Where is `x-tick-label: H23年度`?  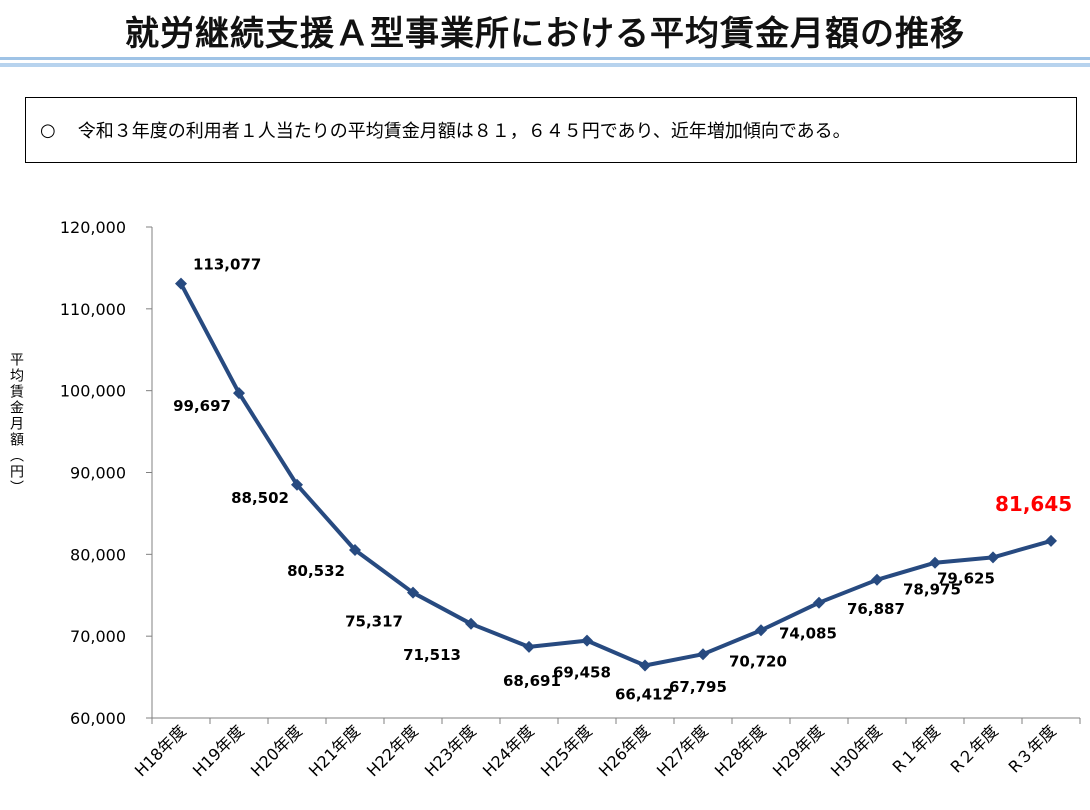
x-tick-label: H23年度 is located at coordinates (450, 750).